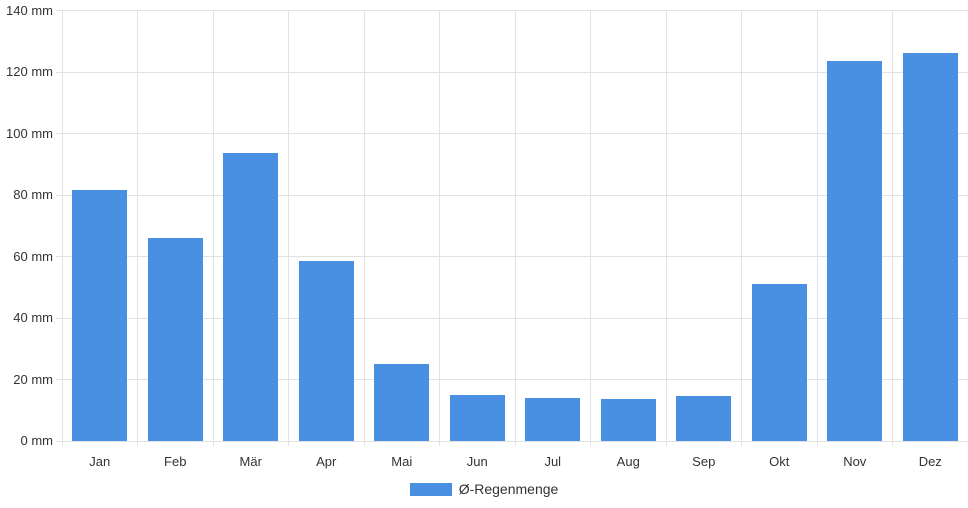 The image size is (968, 508). I want to click on bar-jun, so click(477, 417).